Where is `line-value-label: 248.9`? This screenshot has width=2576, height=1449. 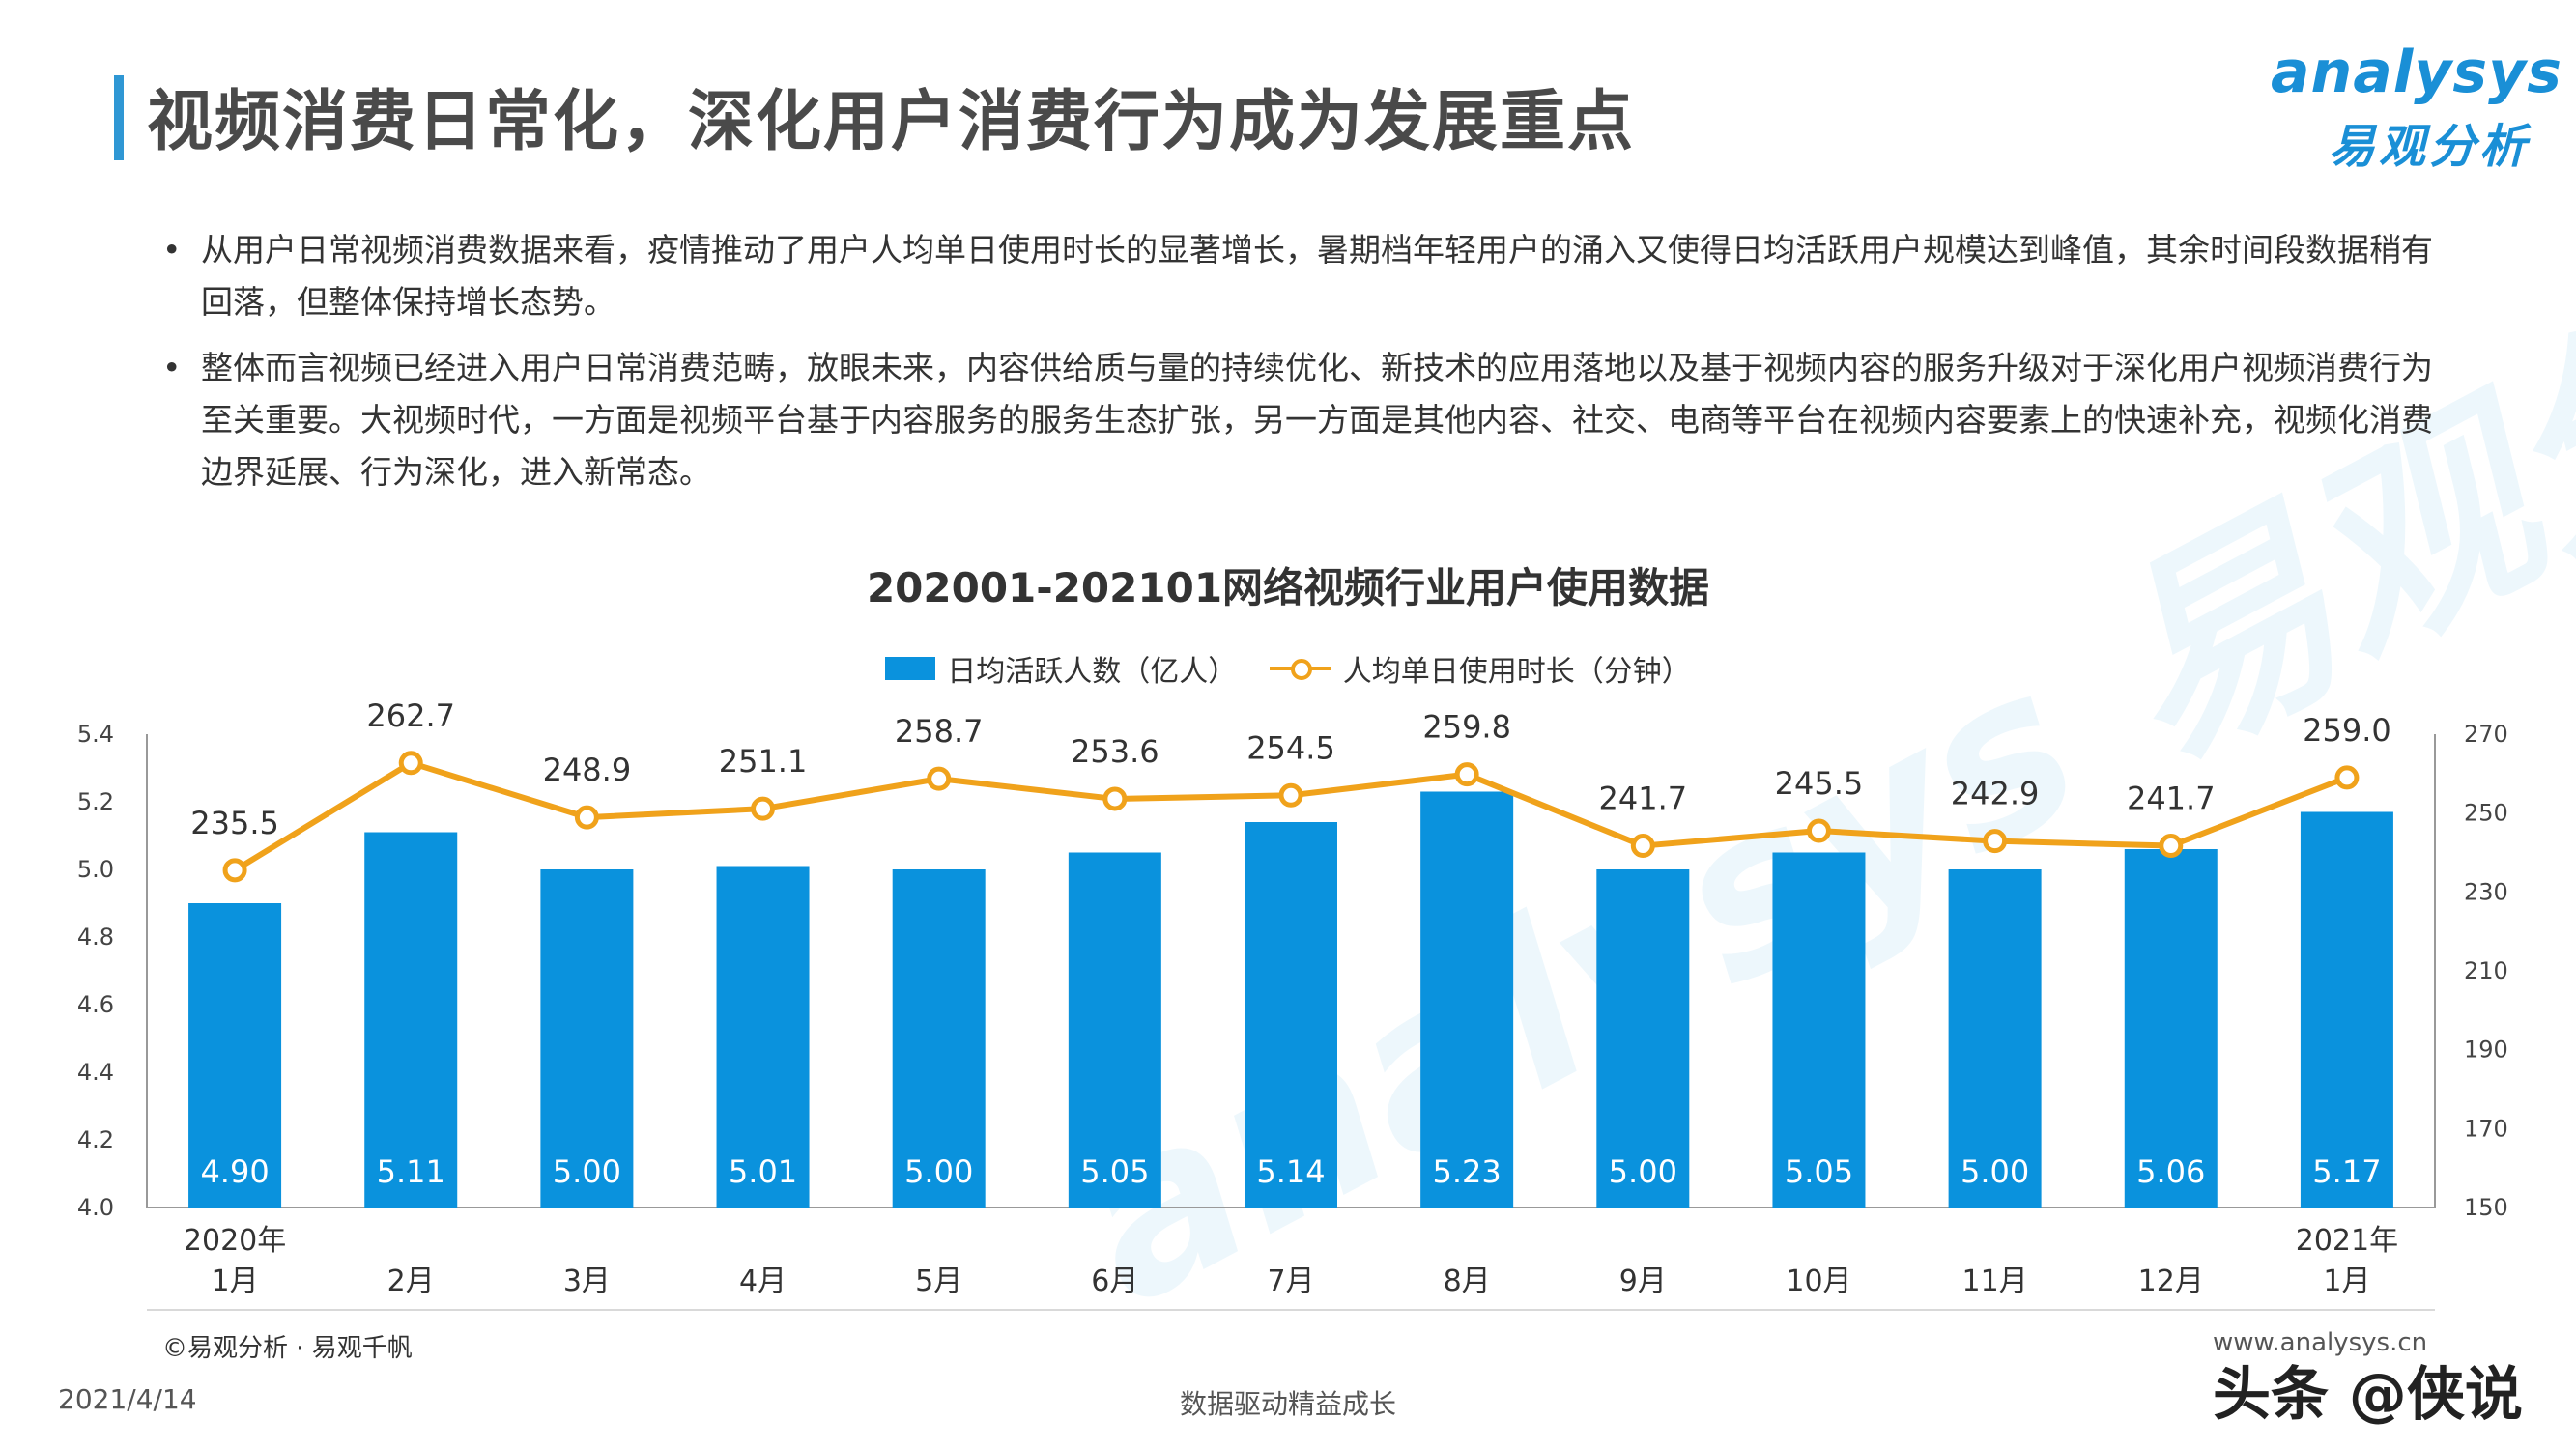
line-value-label: 248.9 is located at coordinates (588, 770).